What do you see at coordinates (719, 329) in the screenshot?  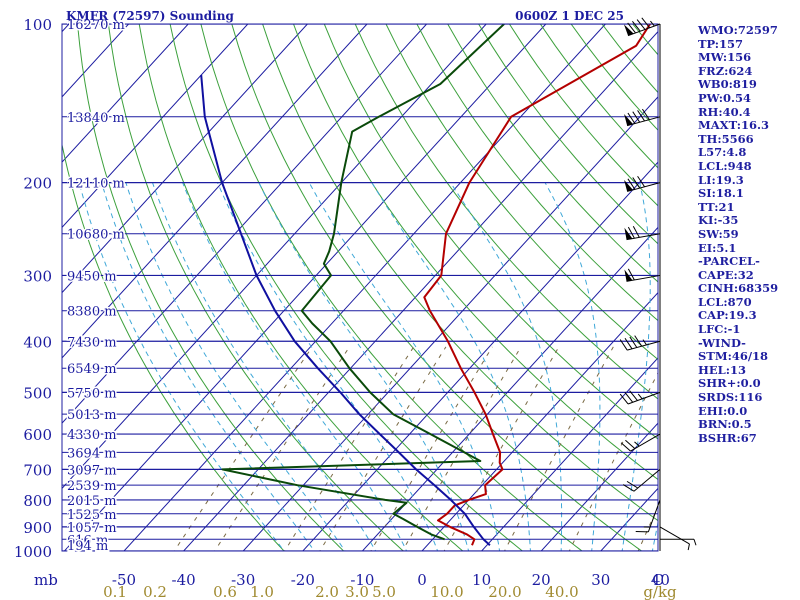 I see `stability-index: LFC:-1` at bounding box center [719, 329].